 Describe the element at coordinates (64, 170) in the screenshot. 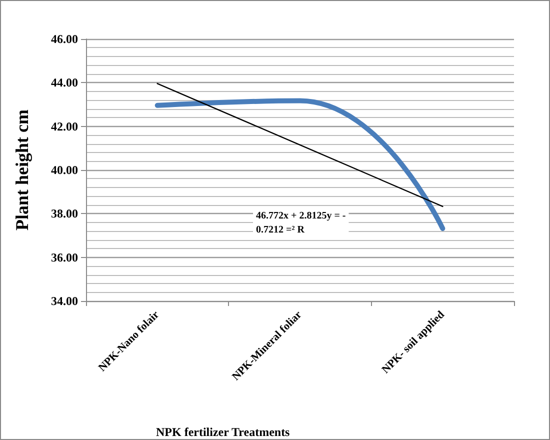

I see `y-tick-label: 40.00` at that location.